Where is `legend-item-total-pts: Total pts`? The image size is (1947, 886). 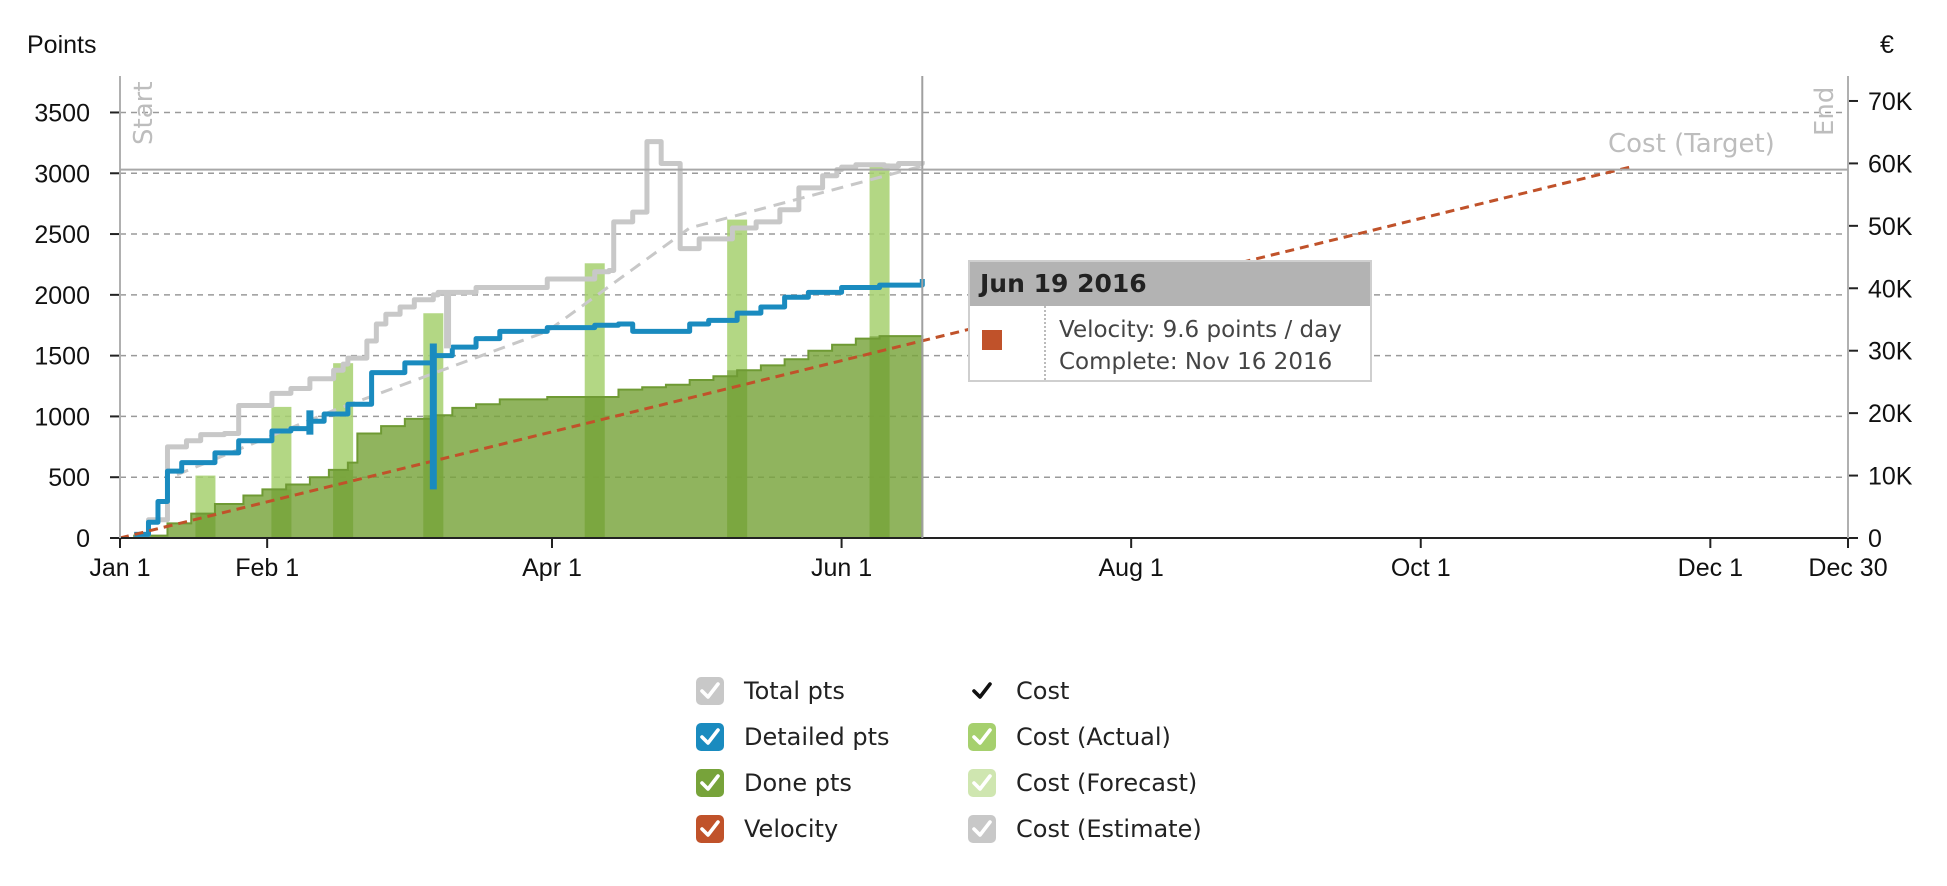
legend-item-total-pts: Total pts is located at coordinates (792, 691).